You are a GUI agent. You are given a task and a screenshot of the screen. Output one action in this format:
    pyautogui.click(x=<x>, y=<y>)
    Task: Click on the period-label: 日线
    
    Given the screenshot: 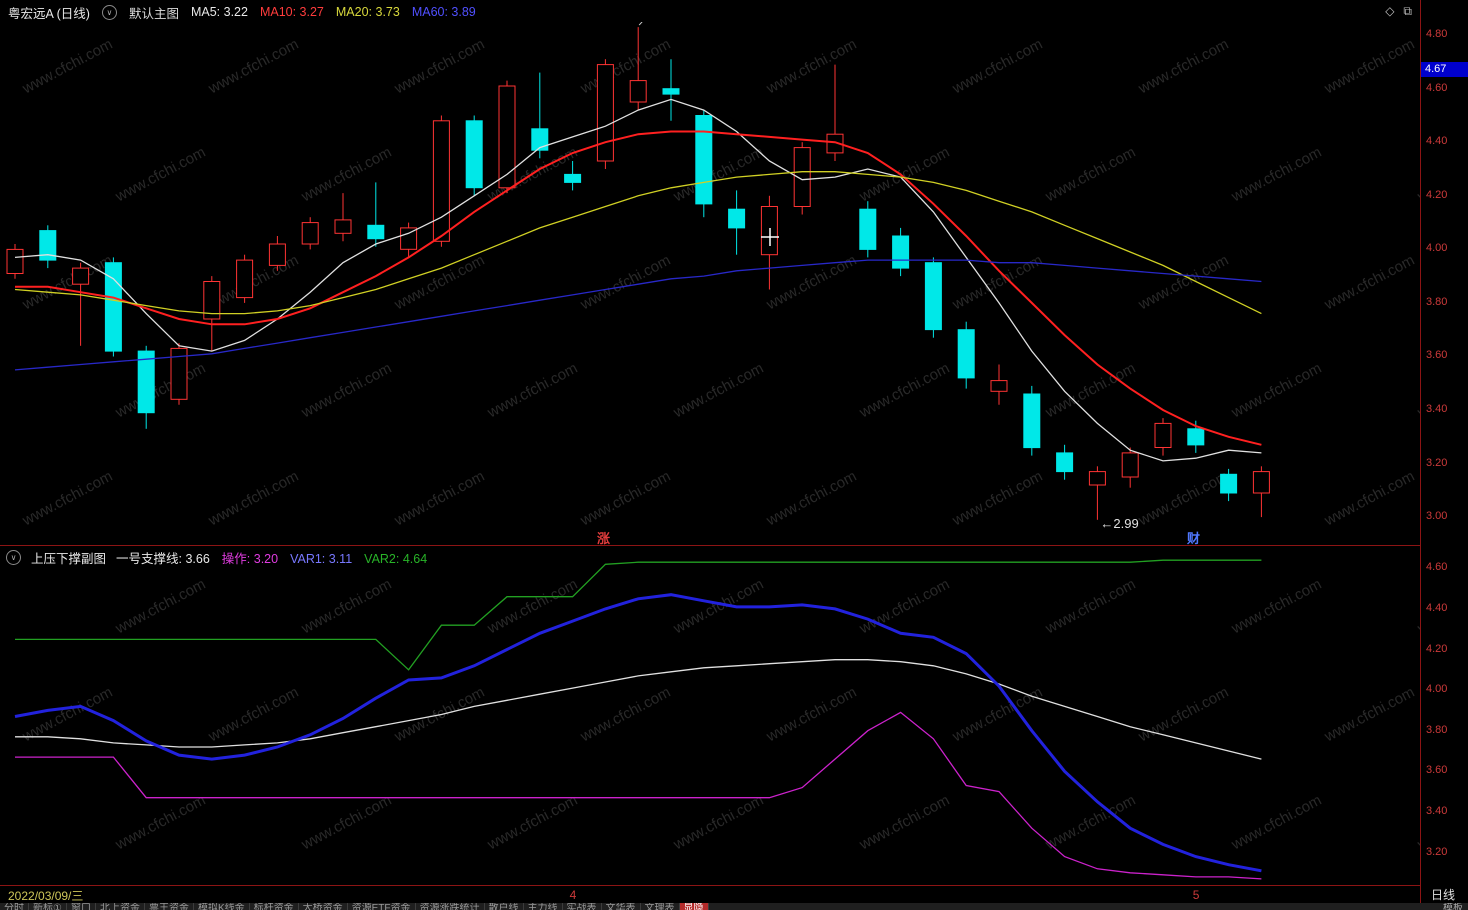 What is the action you would take?
    pyautogui.click(x=1443, y=895)
    